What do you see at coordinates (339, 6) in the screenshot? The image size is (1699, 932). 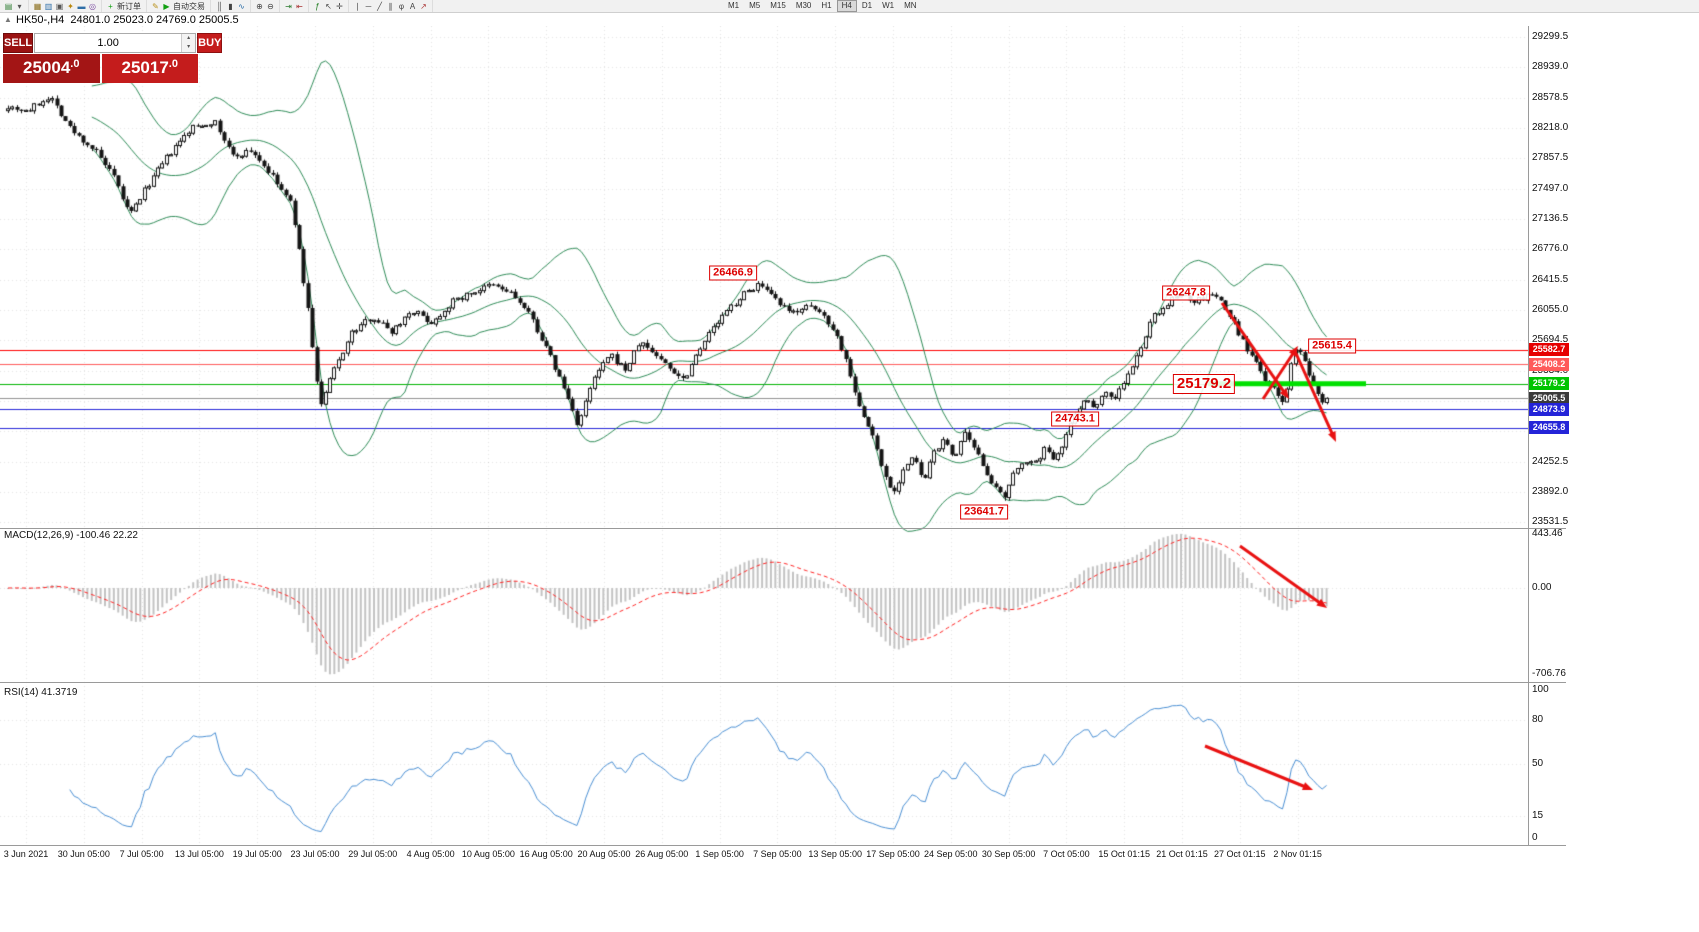 I see `crosshair-icon: ✛` at bounding box center [339, 6].